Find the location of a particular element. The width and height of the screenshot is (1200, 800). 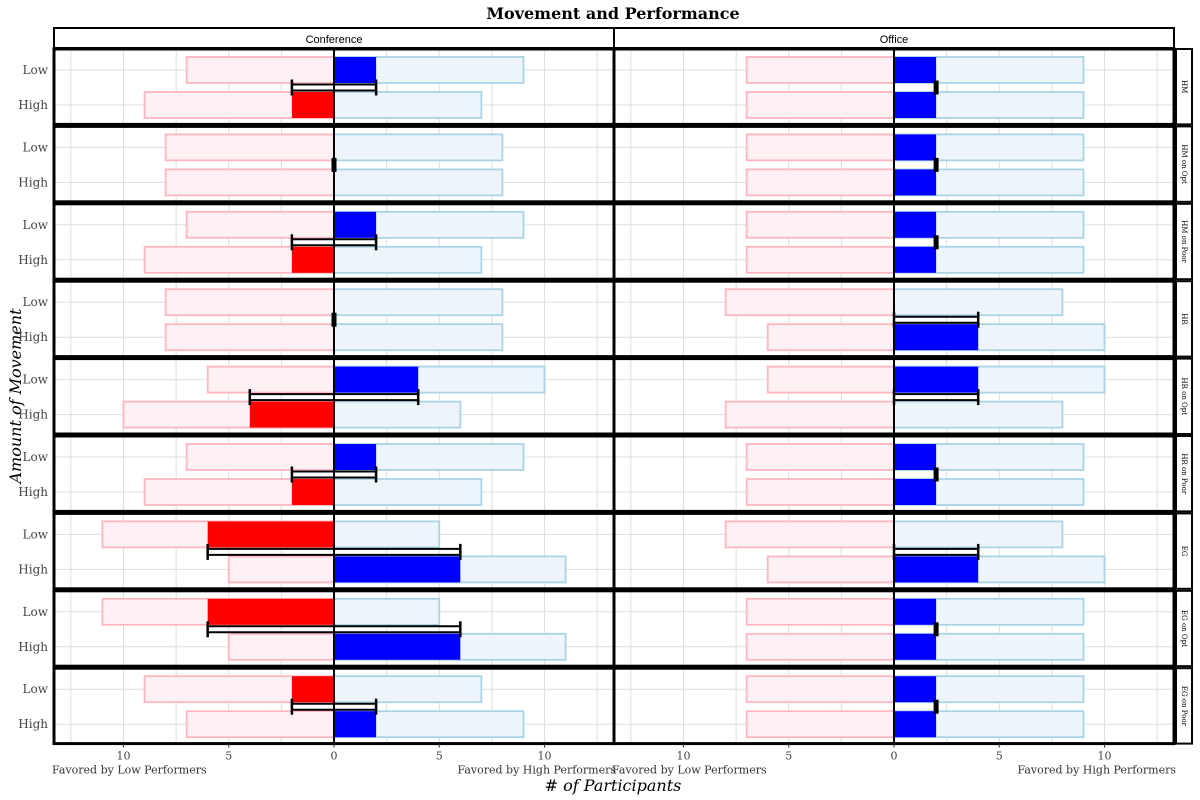

row-strip-eg-on-opt is located at coordinates (1184, 628).